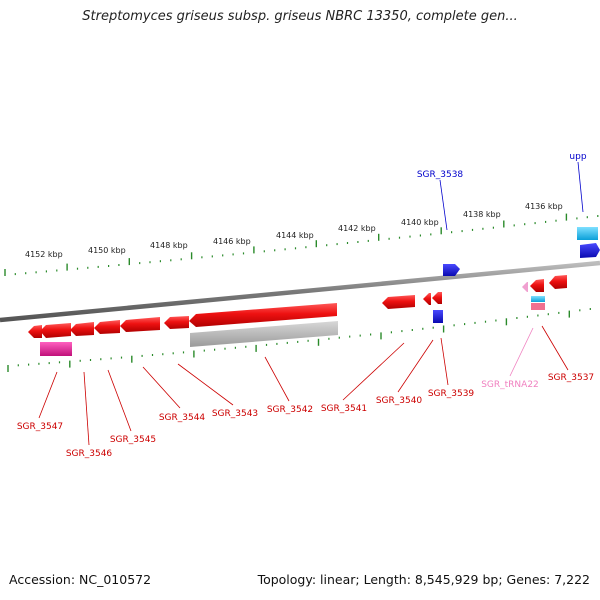 The width and height of the screenshot is (600, 600). I want to click on kbp-label: 4148 kbp, so click(169, 245).